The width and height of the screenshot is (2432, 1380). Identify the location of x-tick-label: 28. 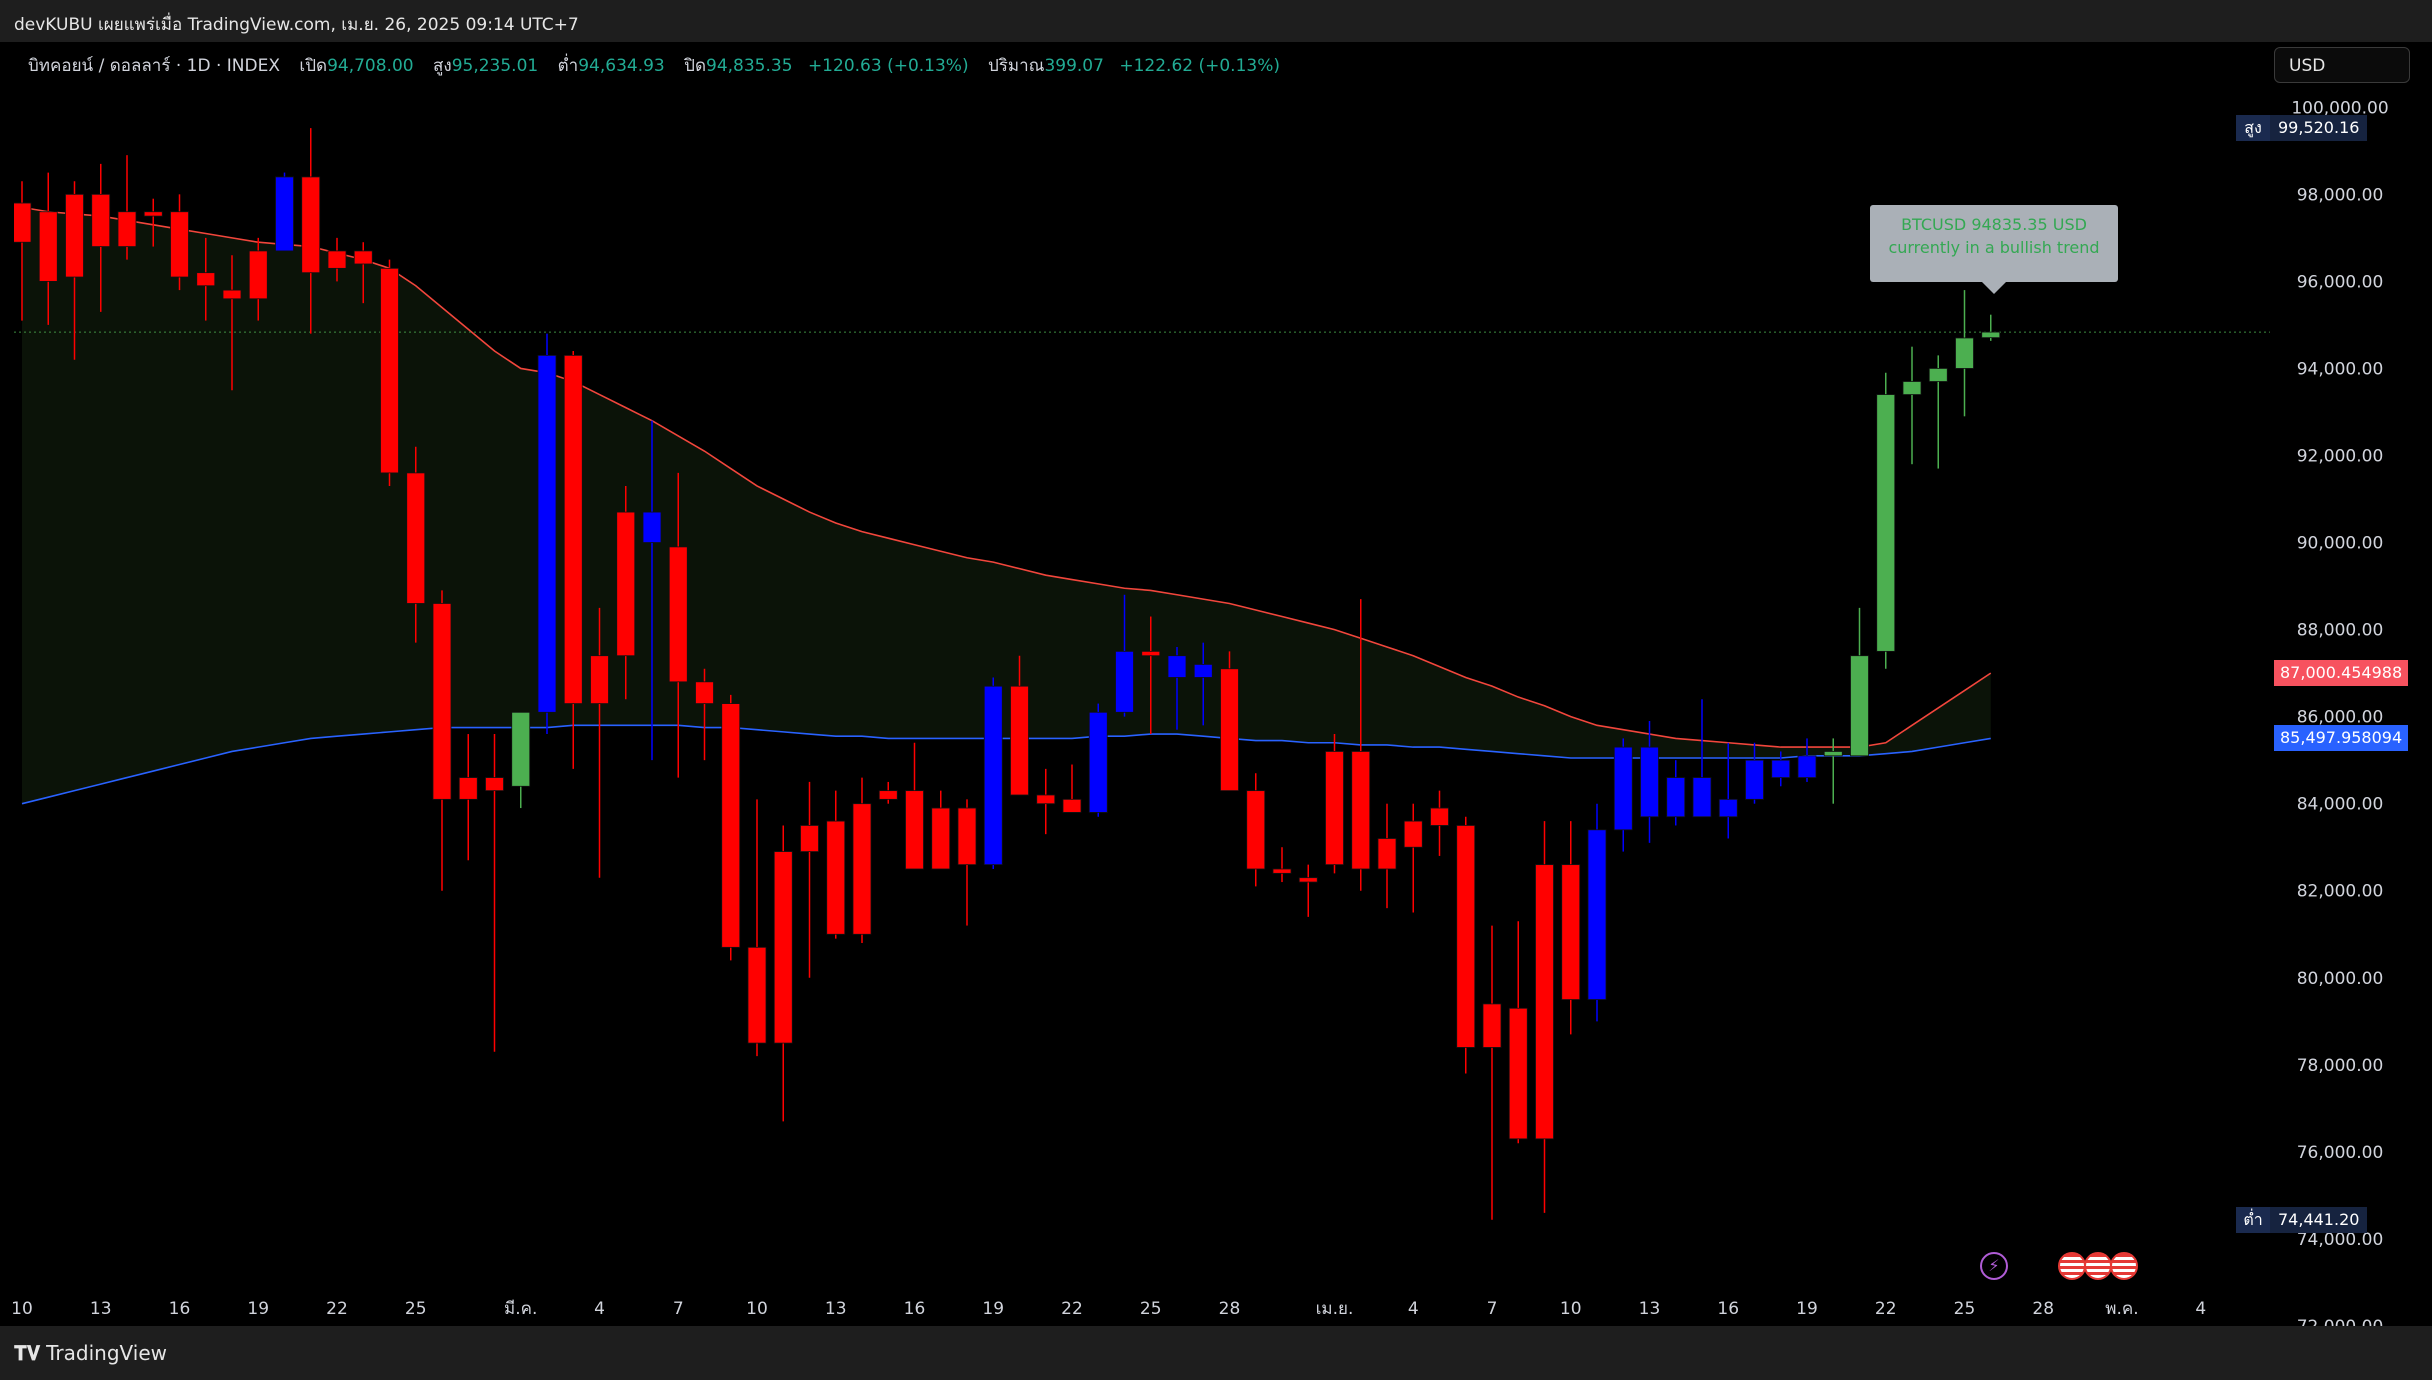
(2043, 1309).